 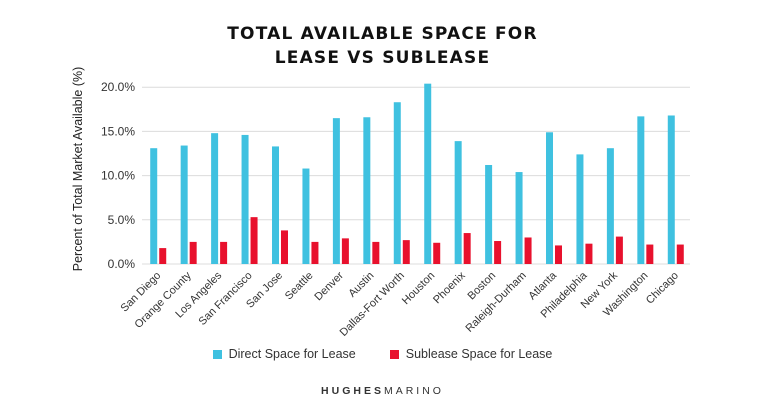 What do you see at coordinates (394, 354) in the screenshot?
I see `legend-swatch-sublease` at bounding box center [394, 354].